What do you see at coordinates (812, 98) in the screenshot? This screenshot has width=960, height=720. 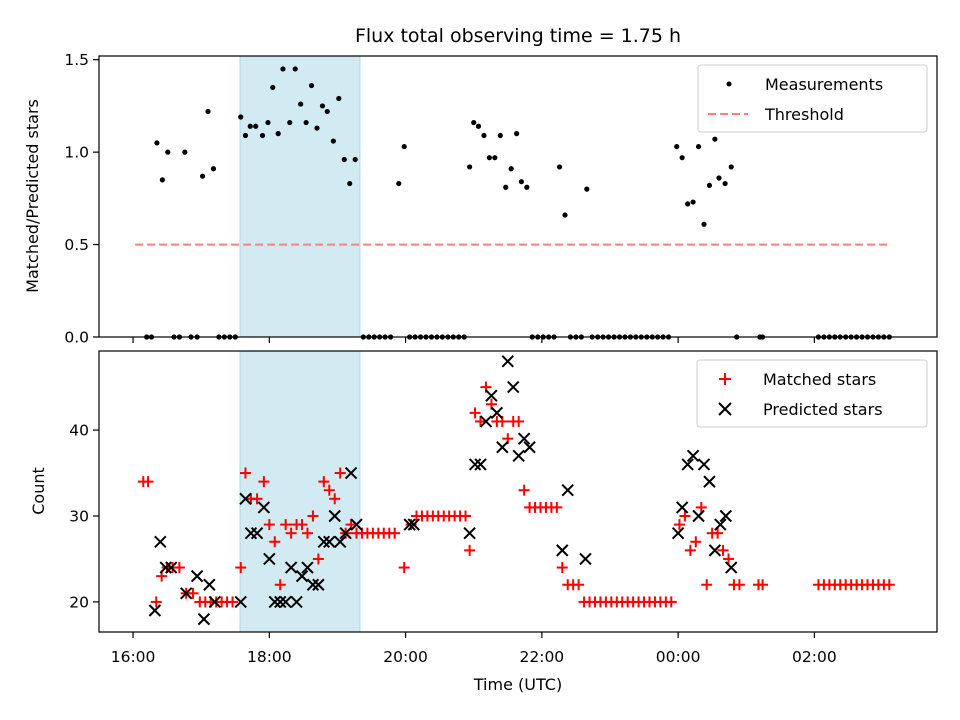 I see `top-legend: Measurements Threshold` at bounding box center [812, 98].